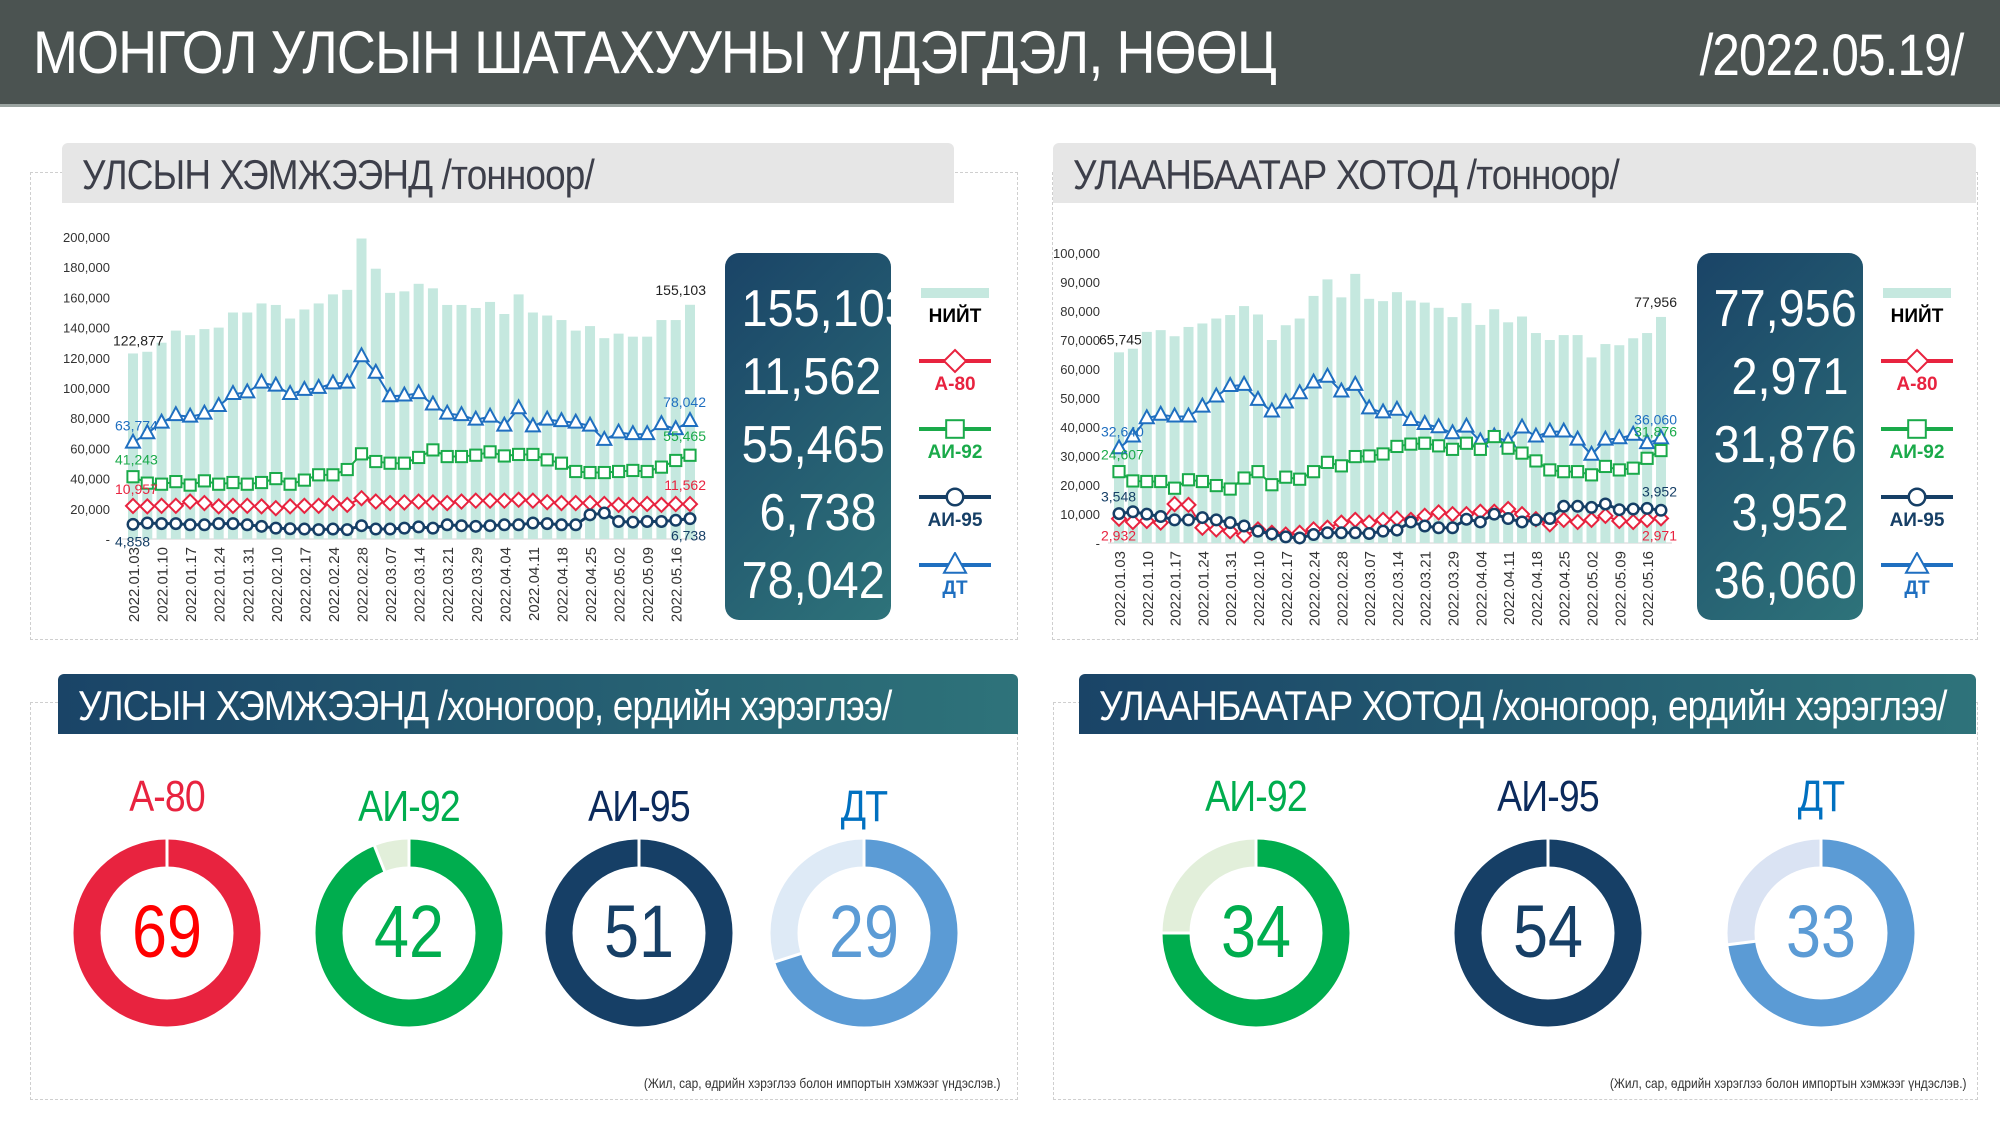  Describe the element at coordinates (811, 377) in the screenshot. I see `latest-a80: 11,562` at that location.